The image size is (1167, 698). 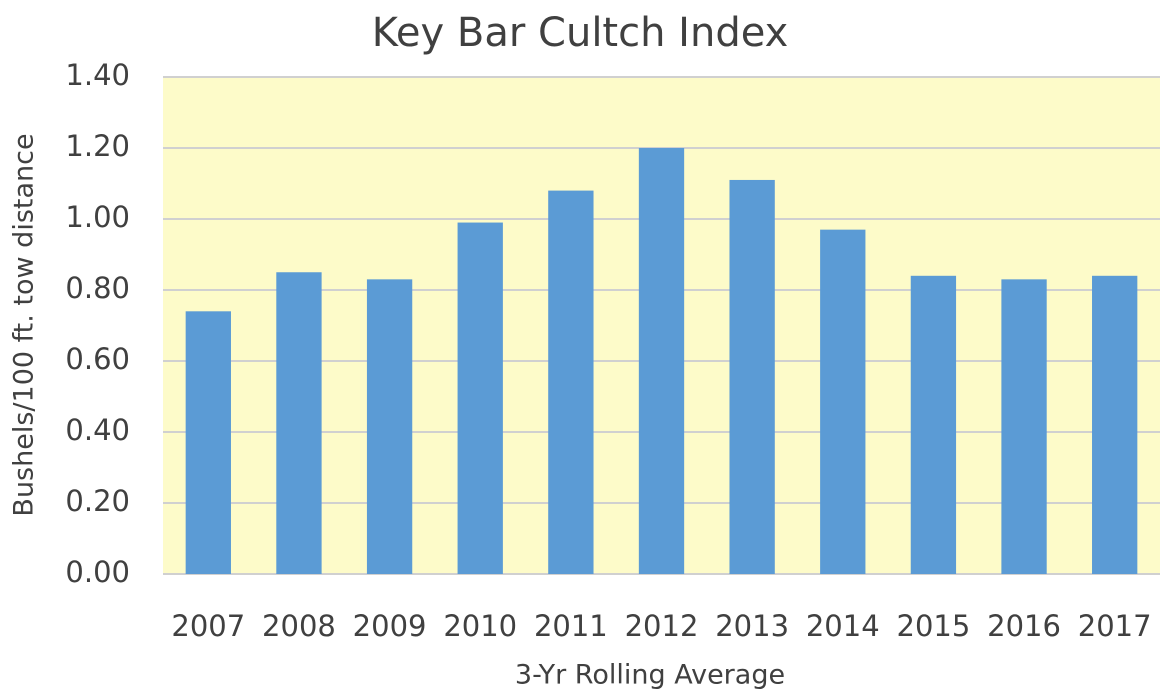 What do you see at coordinates (97, 430) in the screenshot?
I see `y-tick-label: 0.40` at bounding box center [97, 430].